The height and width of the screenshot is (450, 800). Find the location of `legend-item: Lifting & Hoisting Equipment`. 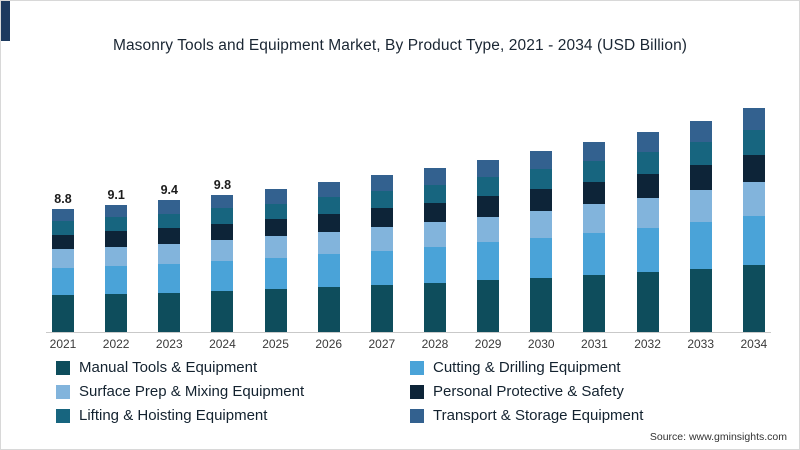

legend-item: Lifting & Hoisting Equipment is located at coordinates (228, 415).